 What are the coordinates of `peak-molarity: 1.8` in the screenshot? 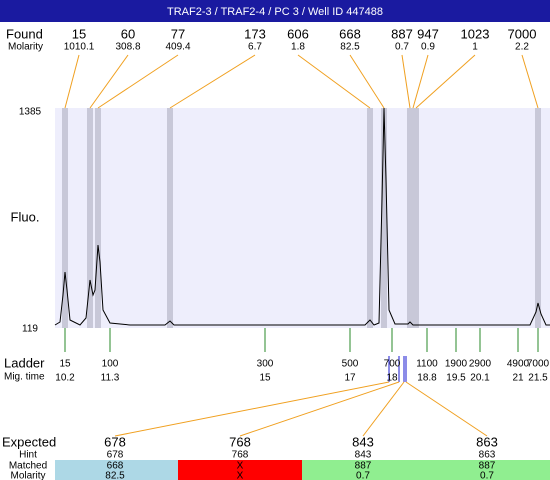 It's located at (298, 47).